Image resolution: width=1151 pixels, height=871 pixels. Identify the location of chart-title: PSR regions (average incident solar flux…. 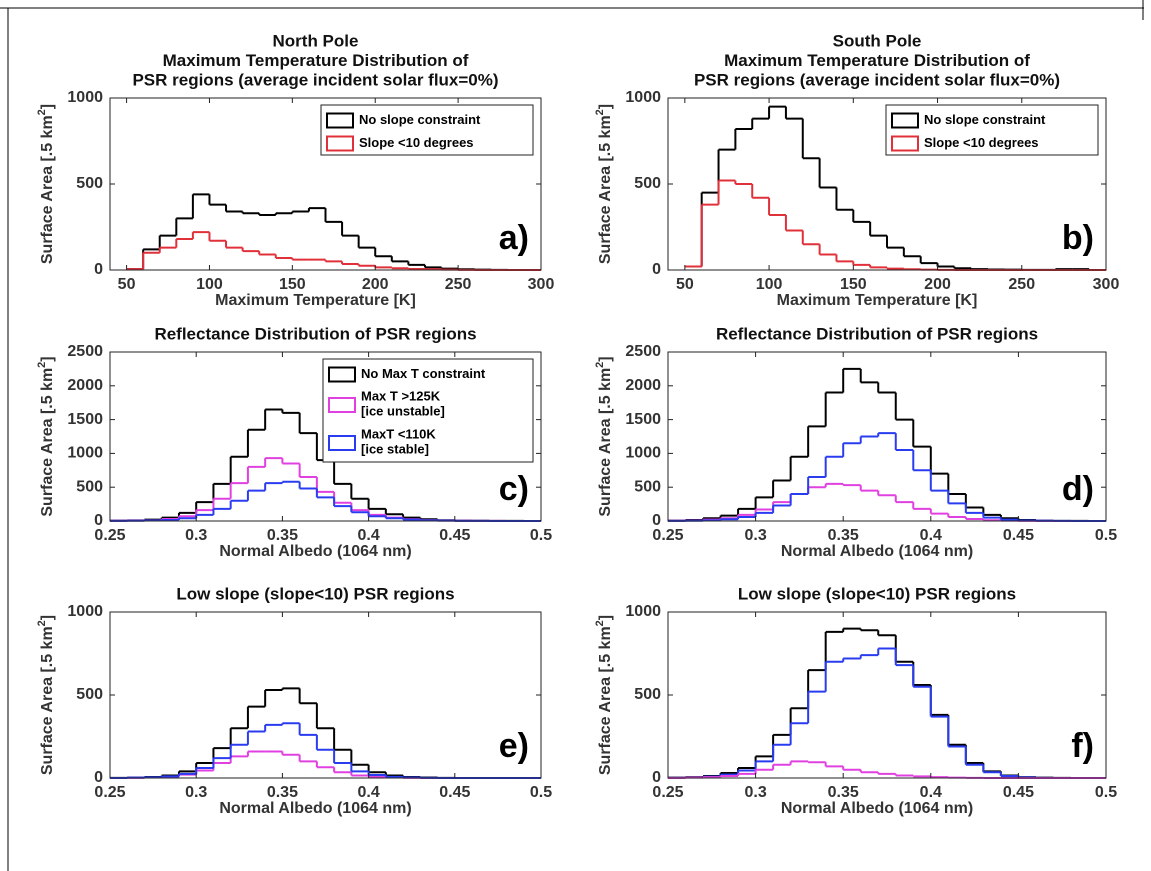
(315, 79).